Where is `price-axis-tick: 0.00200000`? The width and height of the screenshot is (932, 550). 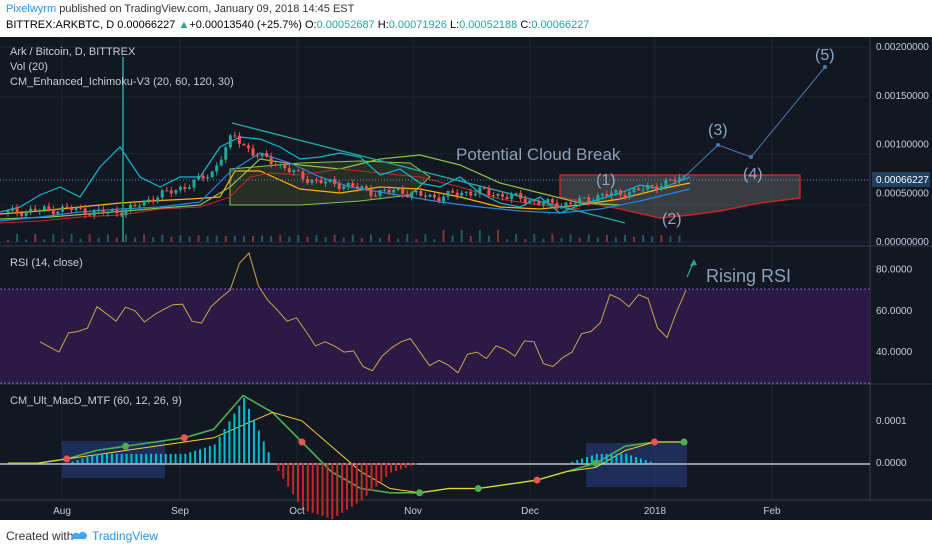
price-axis-tick: 0.00200000 is located at coordinates (902, 47).